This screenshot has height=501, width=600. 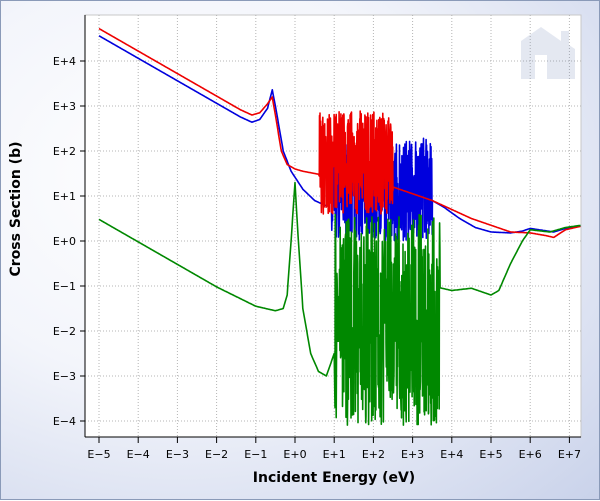 I want to click on x-tick-label: E−2, so click(x=216, y=454).